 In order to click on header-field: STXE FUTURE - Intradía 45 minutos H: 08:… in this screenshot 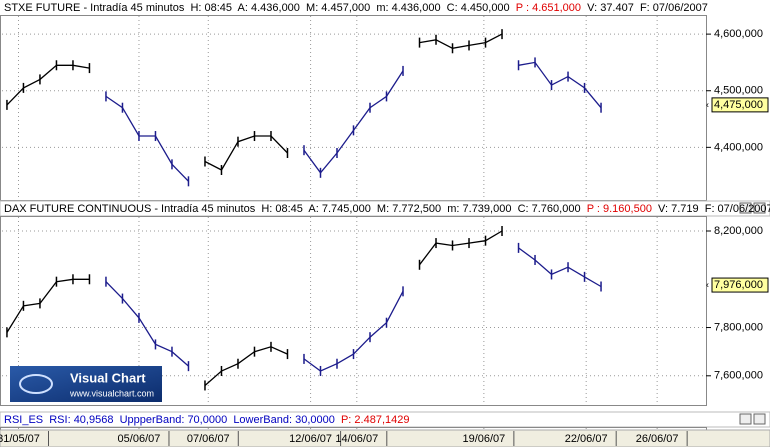, I will do `click(260, 8)`.